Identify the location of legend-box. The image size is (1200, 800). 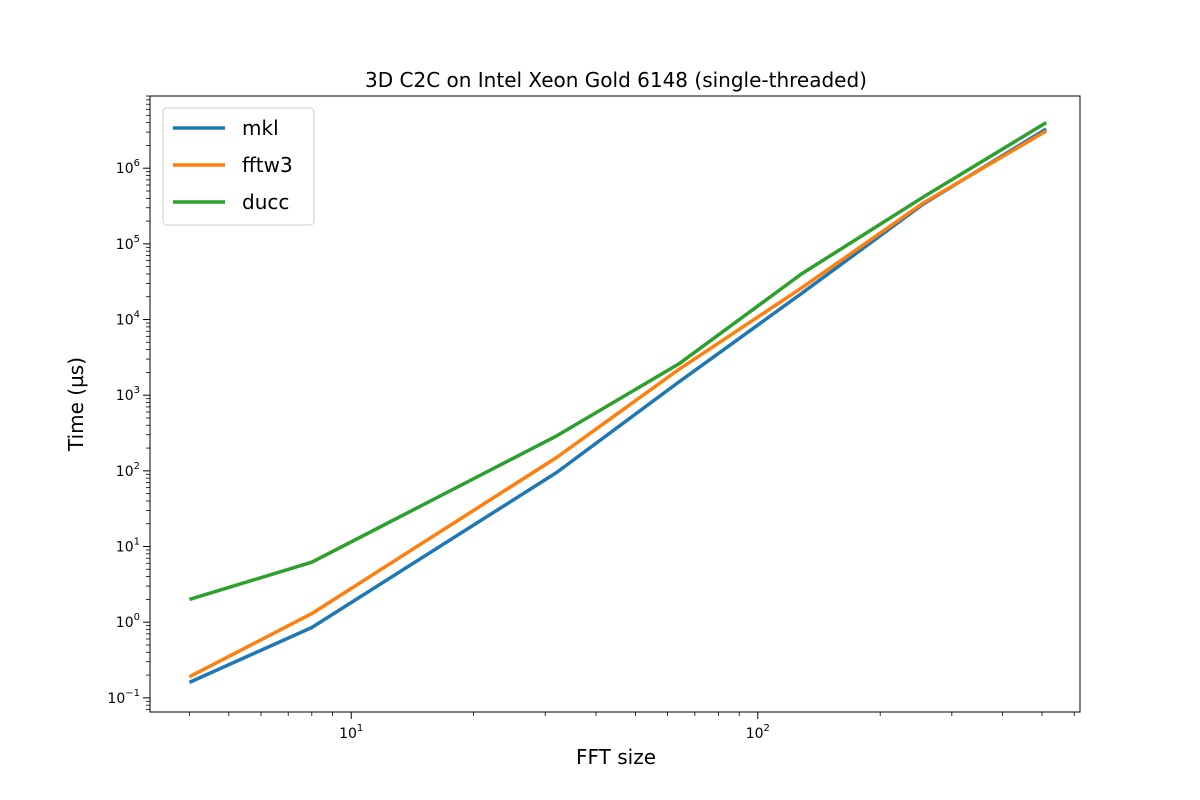
(238, 166).